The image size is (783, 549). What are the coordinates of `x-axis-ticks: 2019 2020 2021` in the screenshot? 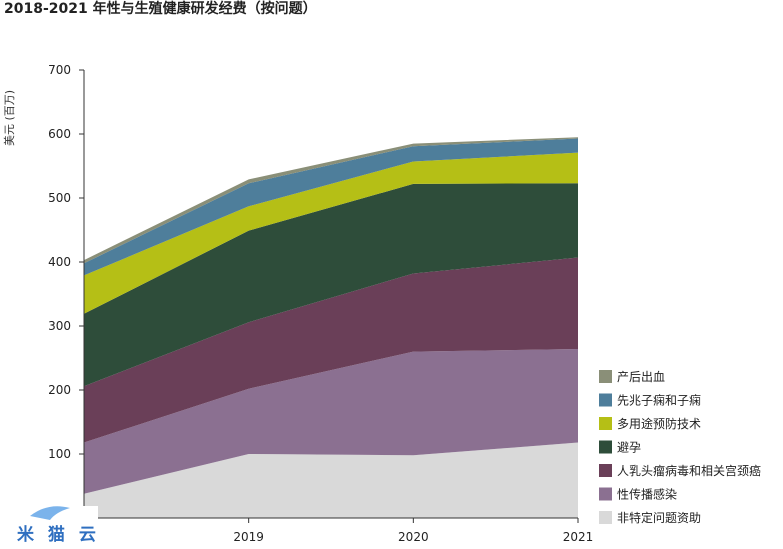 It's located at (413, 531).